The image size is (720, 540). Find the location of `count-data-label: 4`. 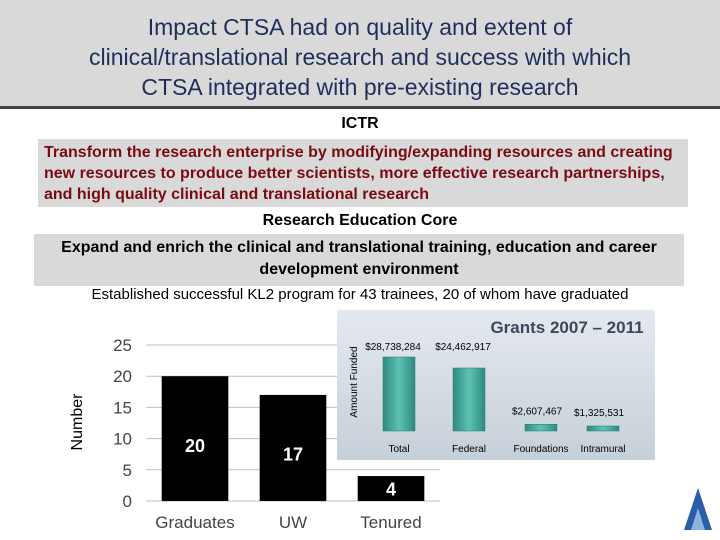

count-data-label: 4 is located at coordinates (391, 490).